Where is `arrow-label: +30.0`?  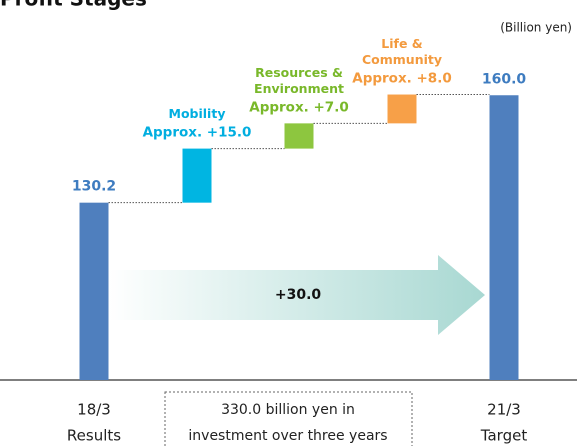
arrow-label: +30.0 is located at coordinates (298, 295).